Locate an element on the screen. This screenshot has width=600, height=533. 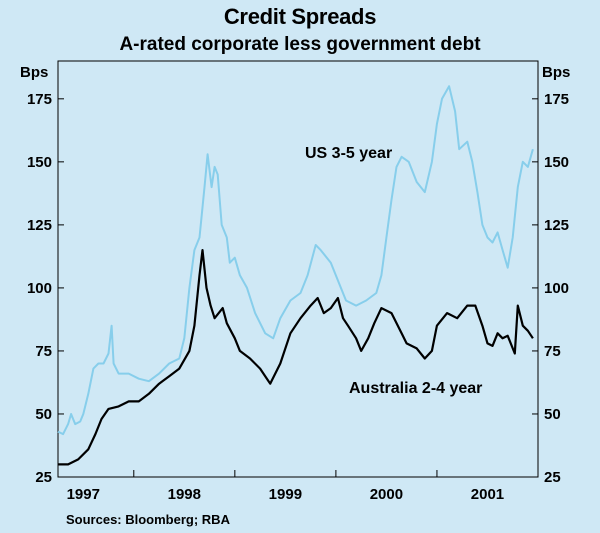
source-note: Sources: Bloomberg; RBA is located at coordinates (148, 519).